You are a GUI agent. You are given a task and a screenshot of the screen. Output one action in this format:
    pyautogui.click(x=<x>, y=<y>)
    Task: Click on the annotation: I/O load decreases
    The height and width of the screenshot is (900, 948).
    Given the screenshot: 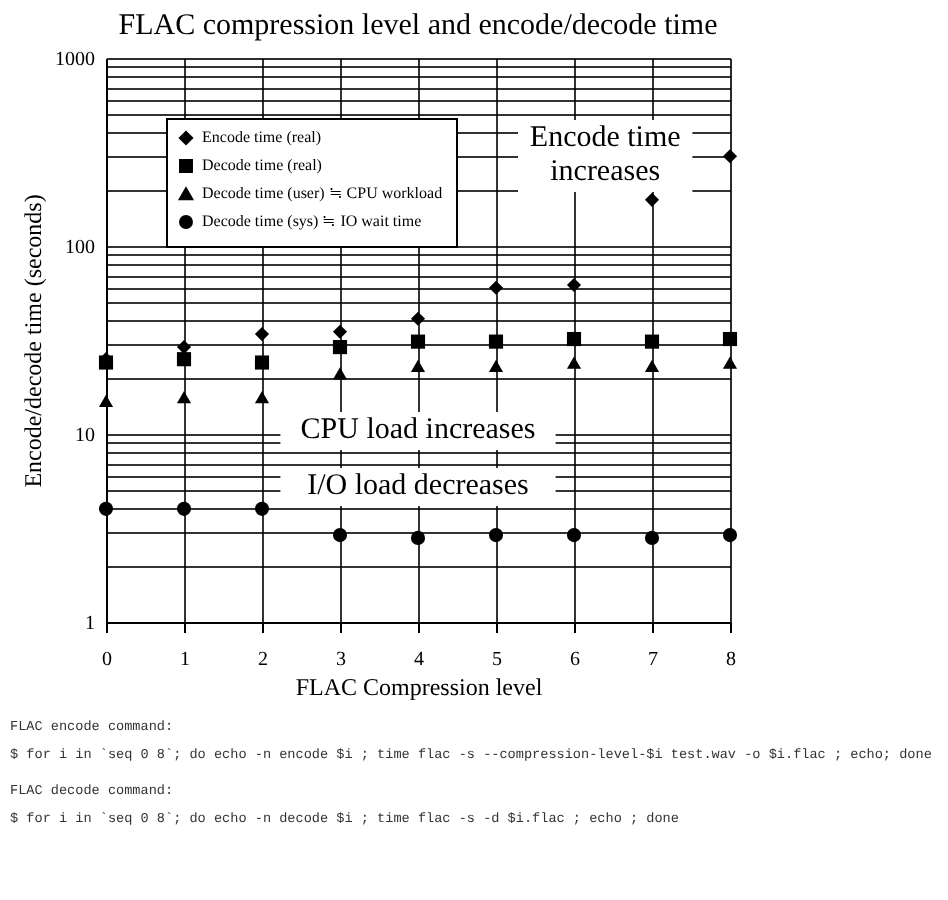 What is the action you would take?
    pyautogui.click(x=418, y=486)
    